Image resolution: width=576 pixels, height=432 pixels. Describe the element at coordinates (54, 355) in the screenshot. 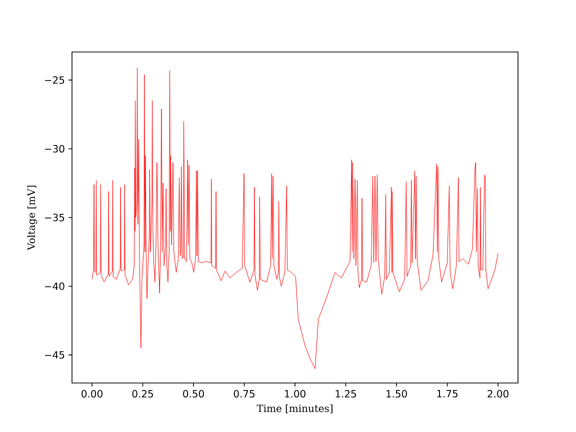

I see `y-tick-label: −45` at that location.